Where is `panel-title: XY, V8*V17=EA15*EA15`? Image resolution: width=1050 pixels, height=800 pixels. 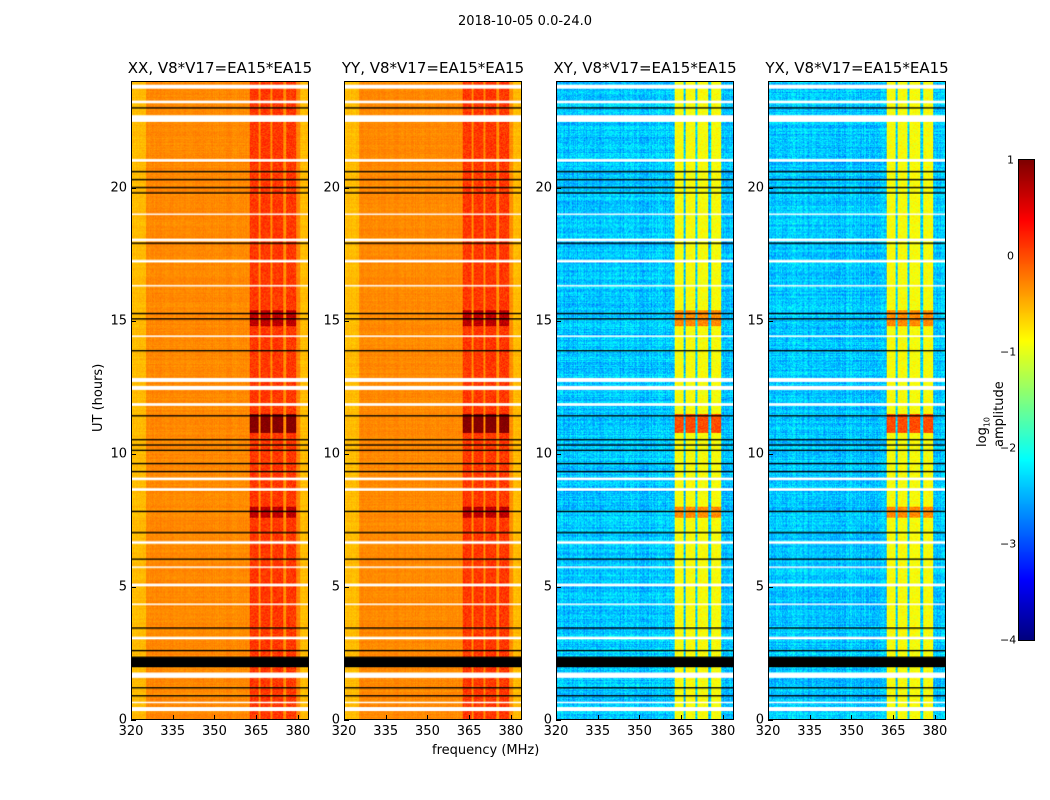
panel-title: XY, V8*V17=EA15*EA15 is located at coordinates (645, 68).